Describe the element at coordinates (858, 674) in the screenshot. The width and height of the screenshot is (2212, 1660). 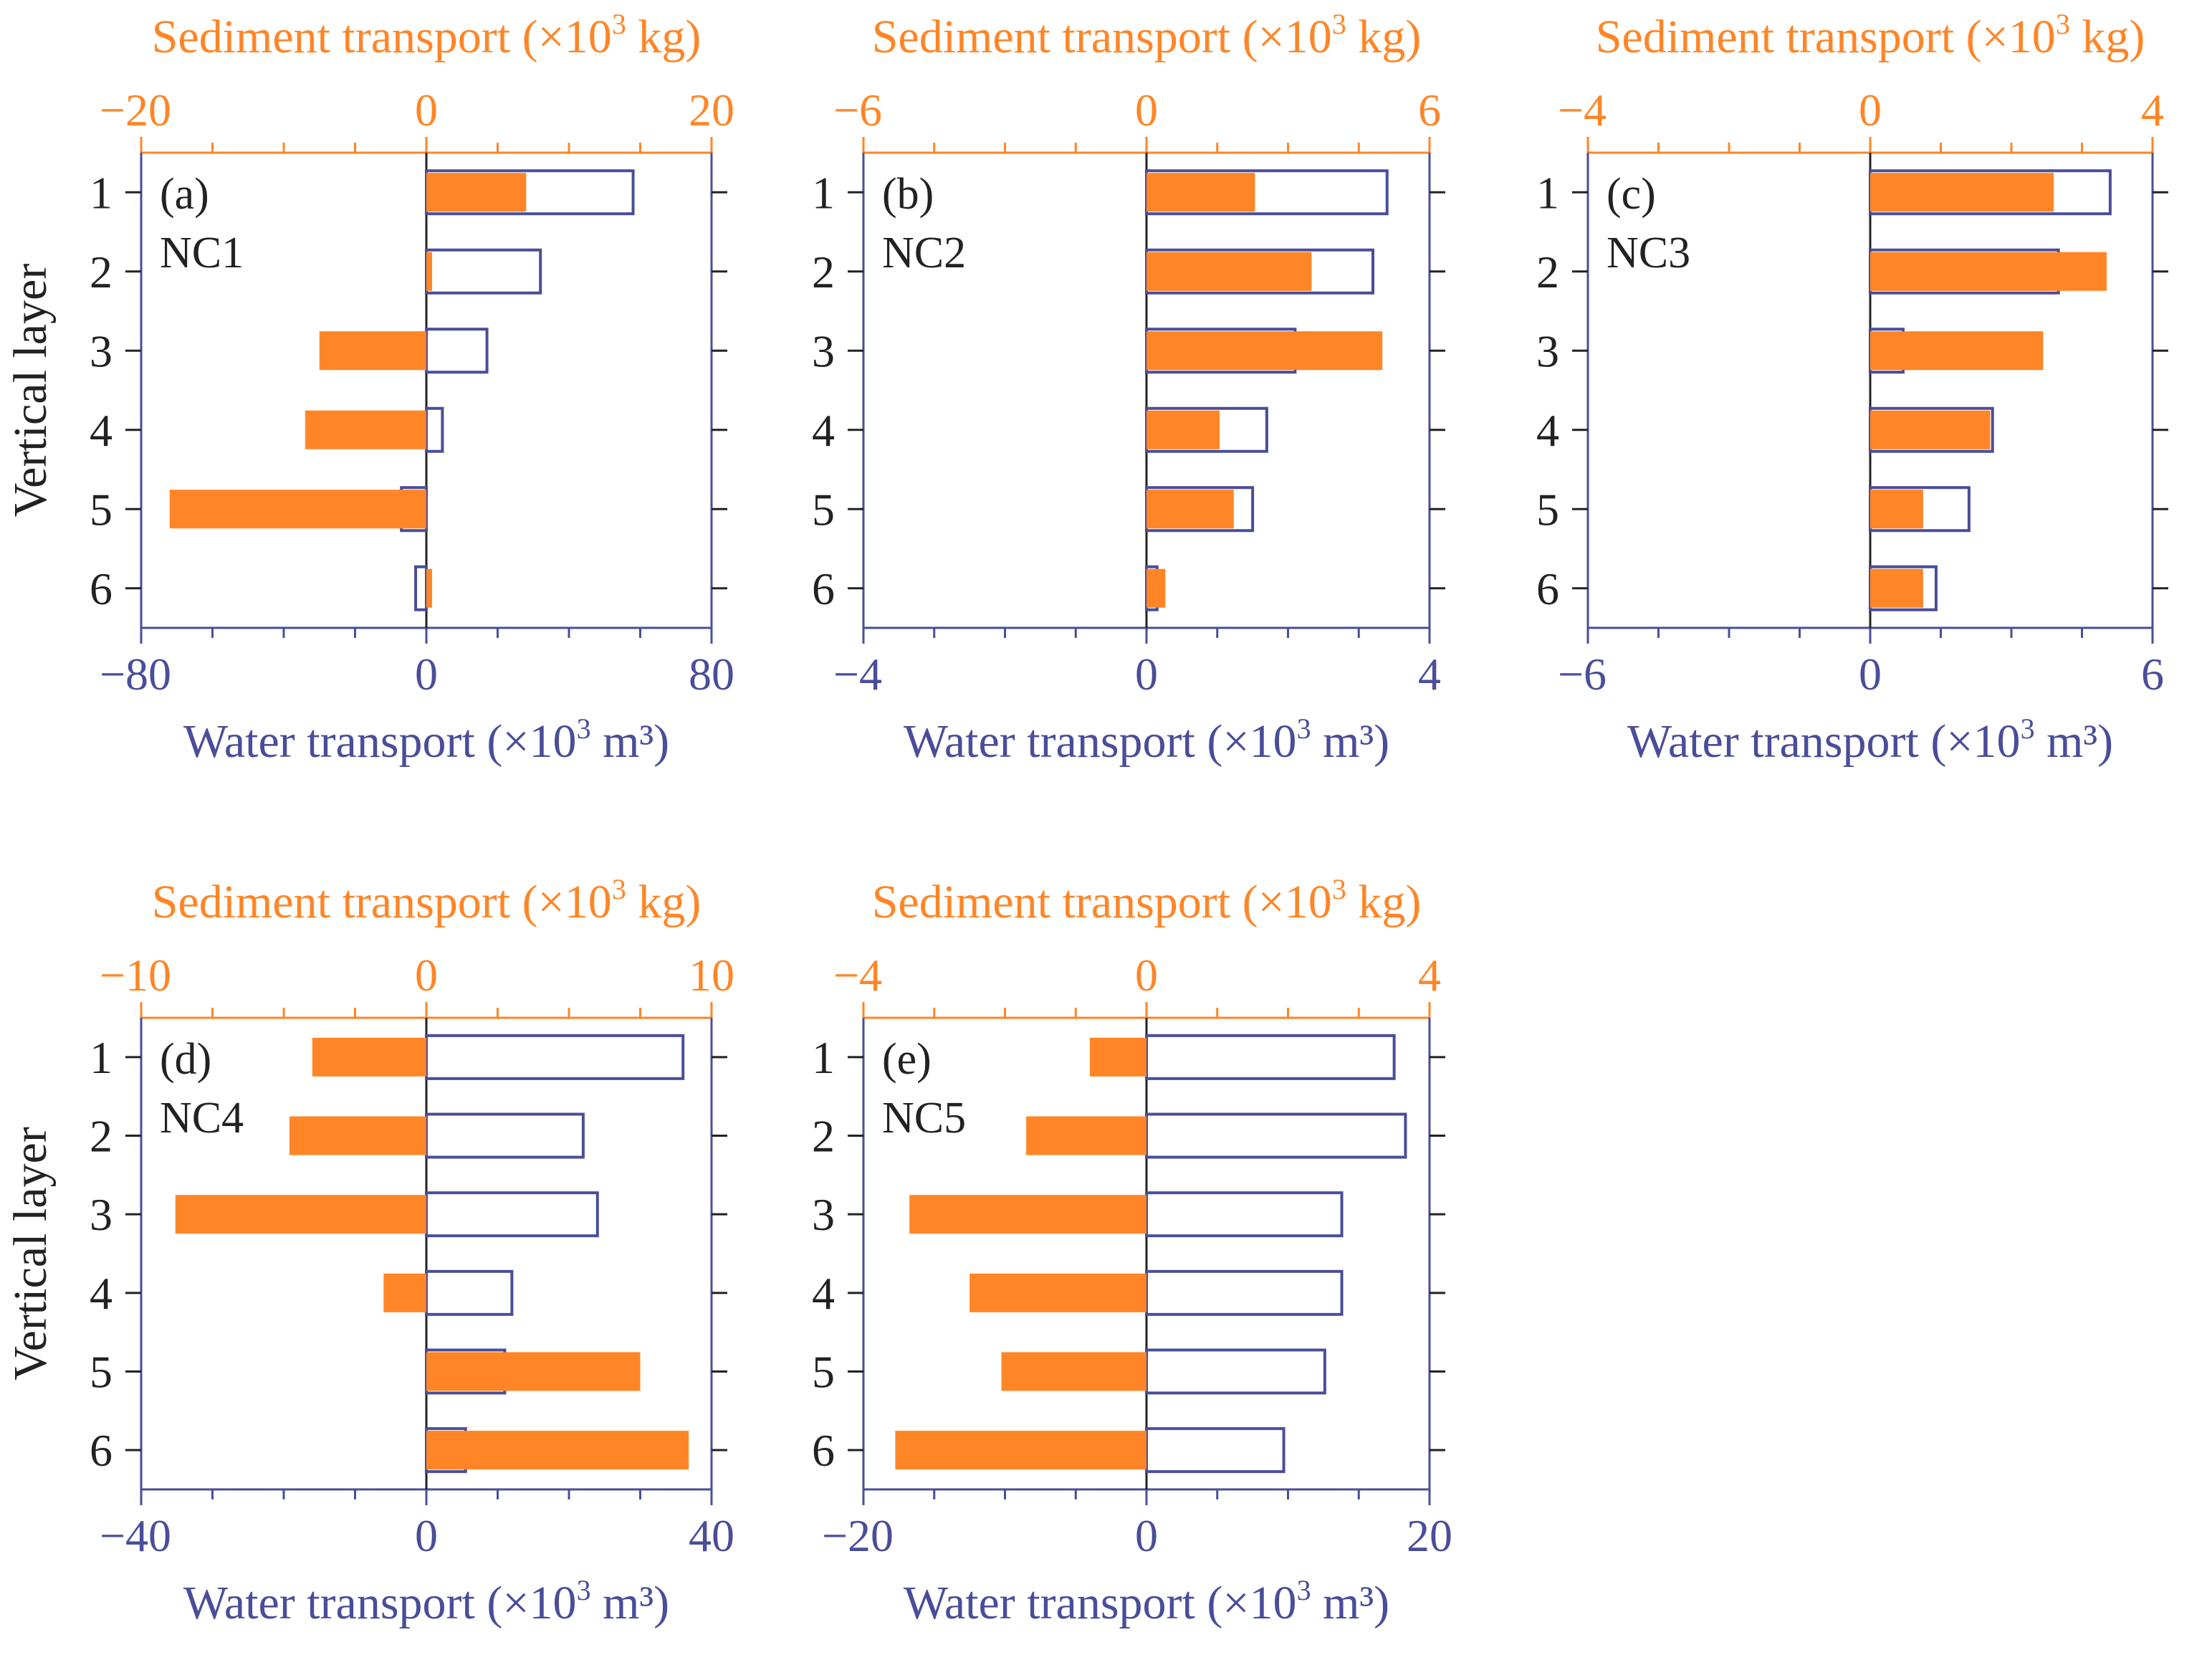
I see `bottom-tick-label: −4` at that location.